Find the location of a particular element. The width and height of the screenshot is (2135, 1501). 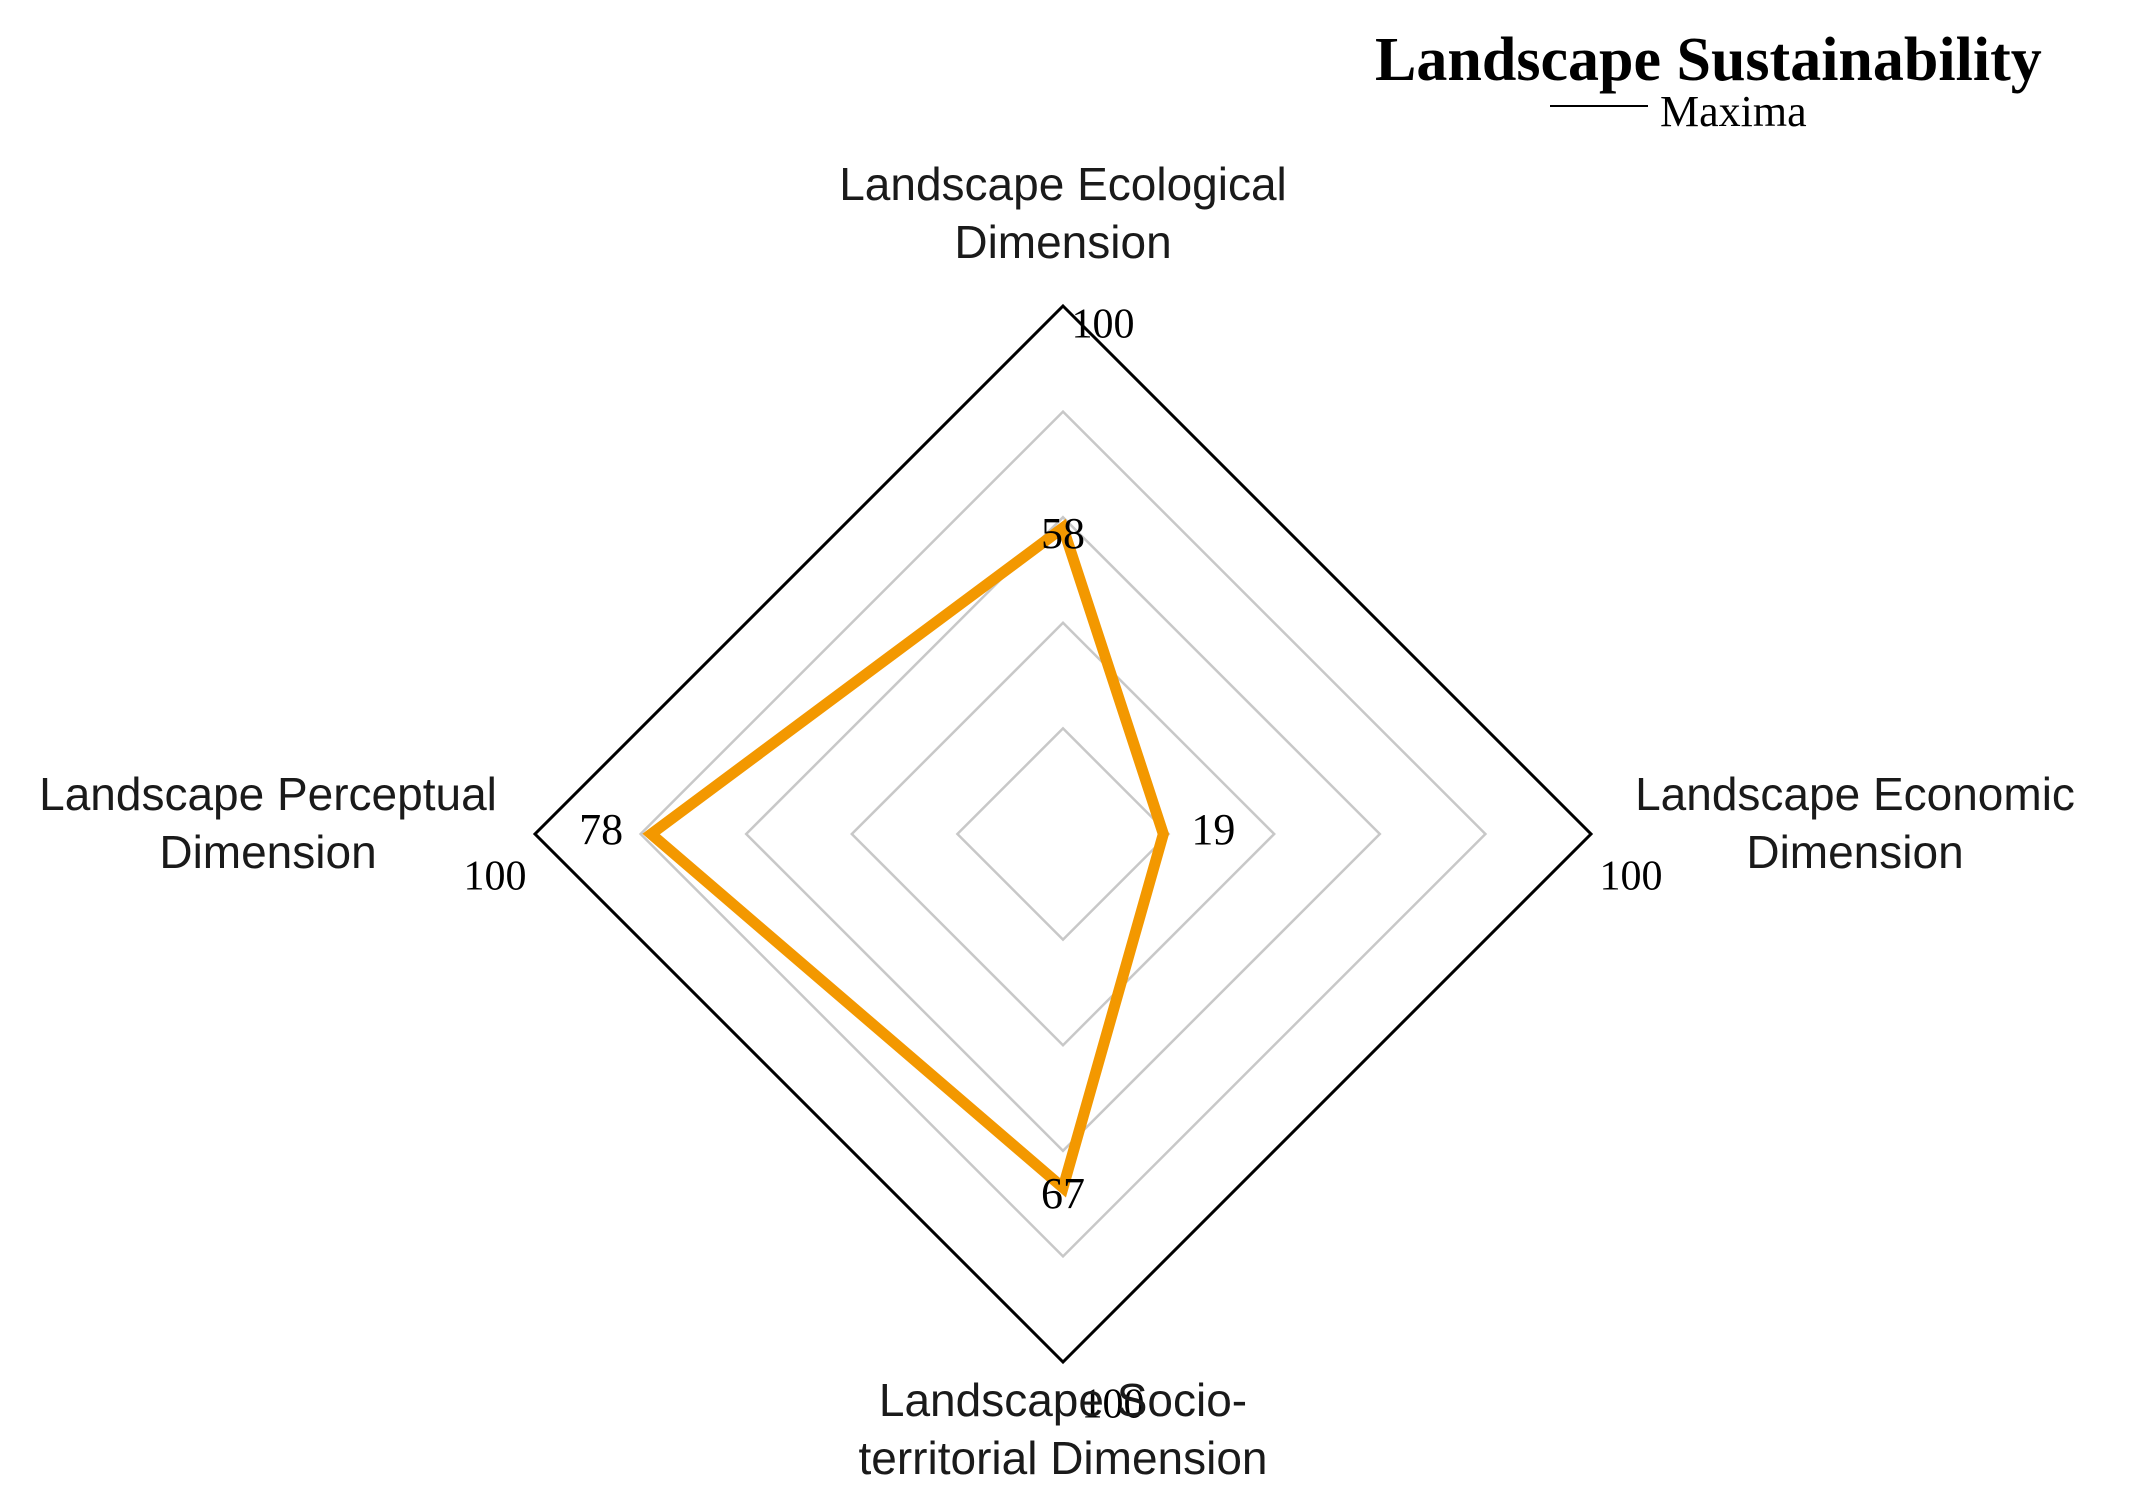

axis-label: Landscape Economic Dimension is located at coordinates (1855, 823).